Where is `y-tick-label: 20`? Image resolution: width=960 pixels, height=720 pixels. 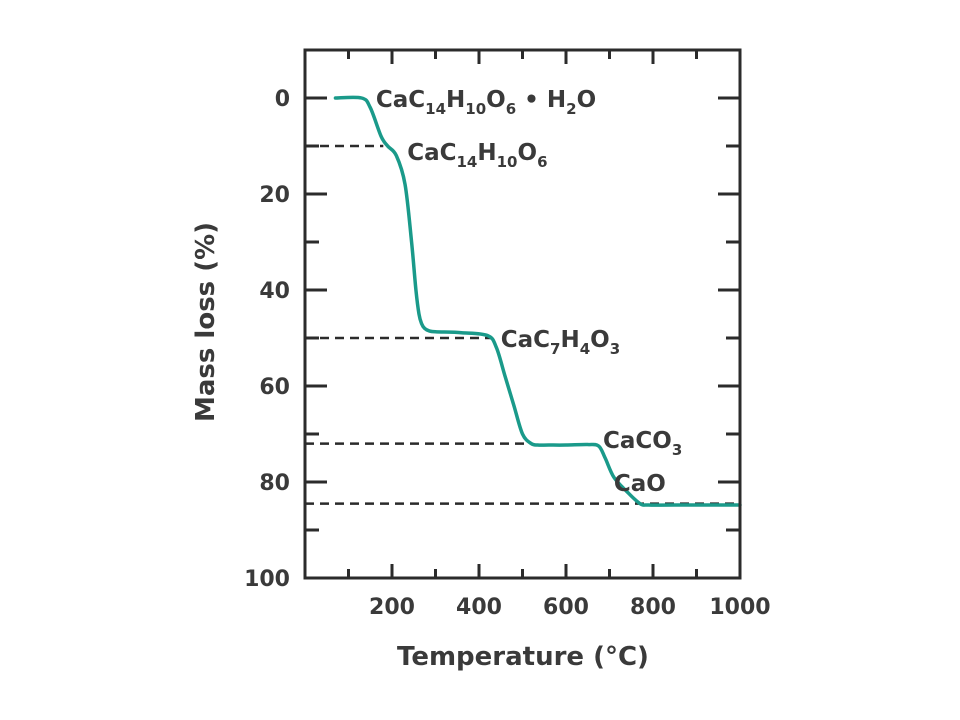
y-tick-label: 20 is located at coordinates (274, 195).